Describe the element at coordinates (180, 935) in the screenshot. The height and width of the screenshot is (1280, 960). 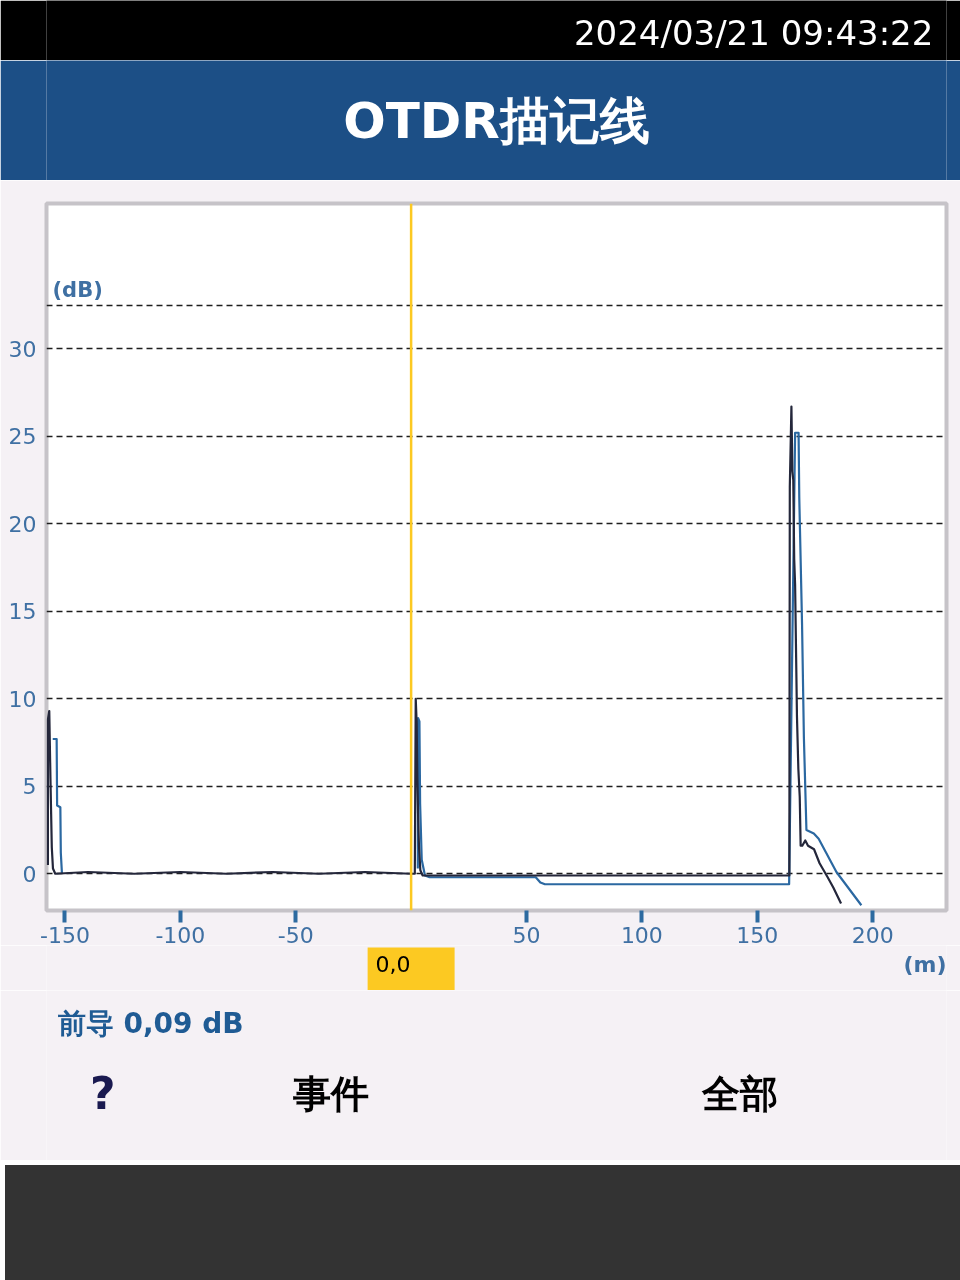
I see `x-tick-label: -100` at that location.